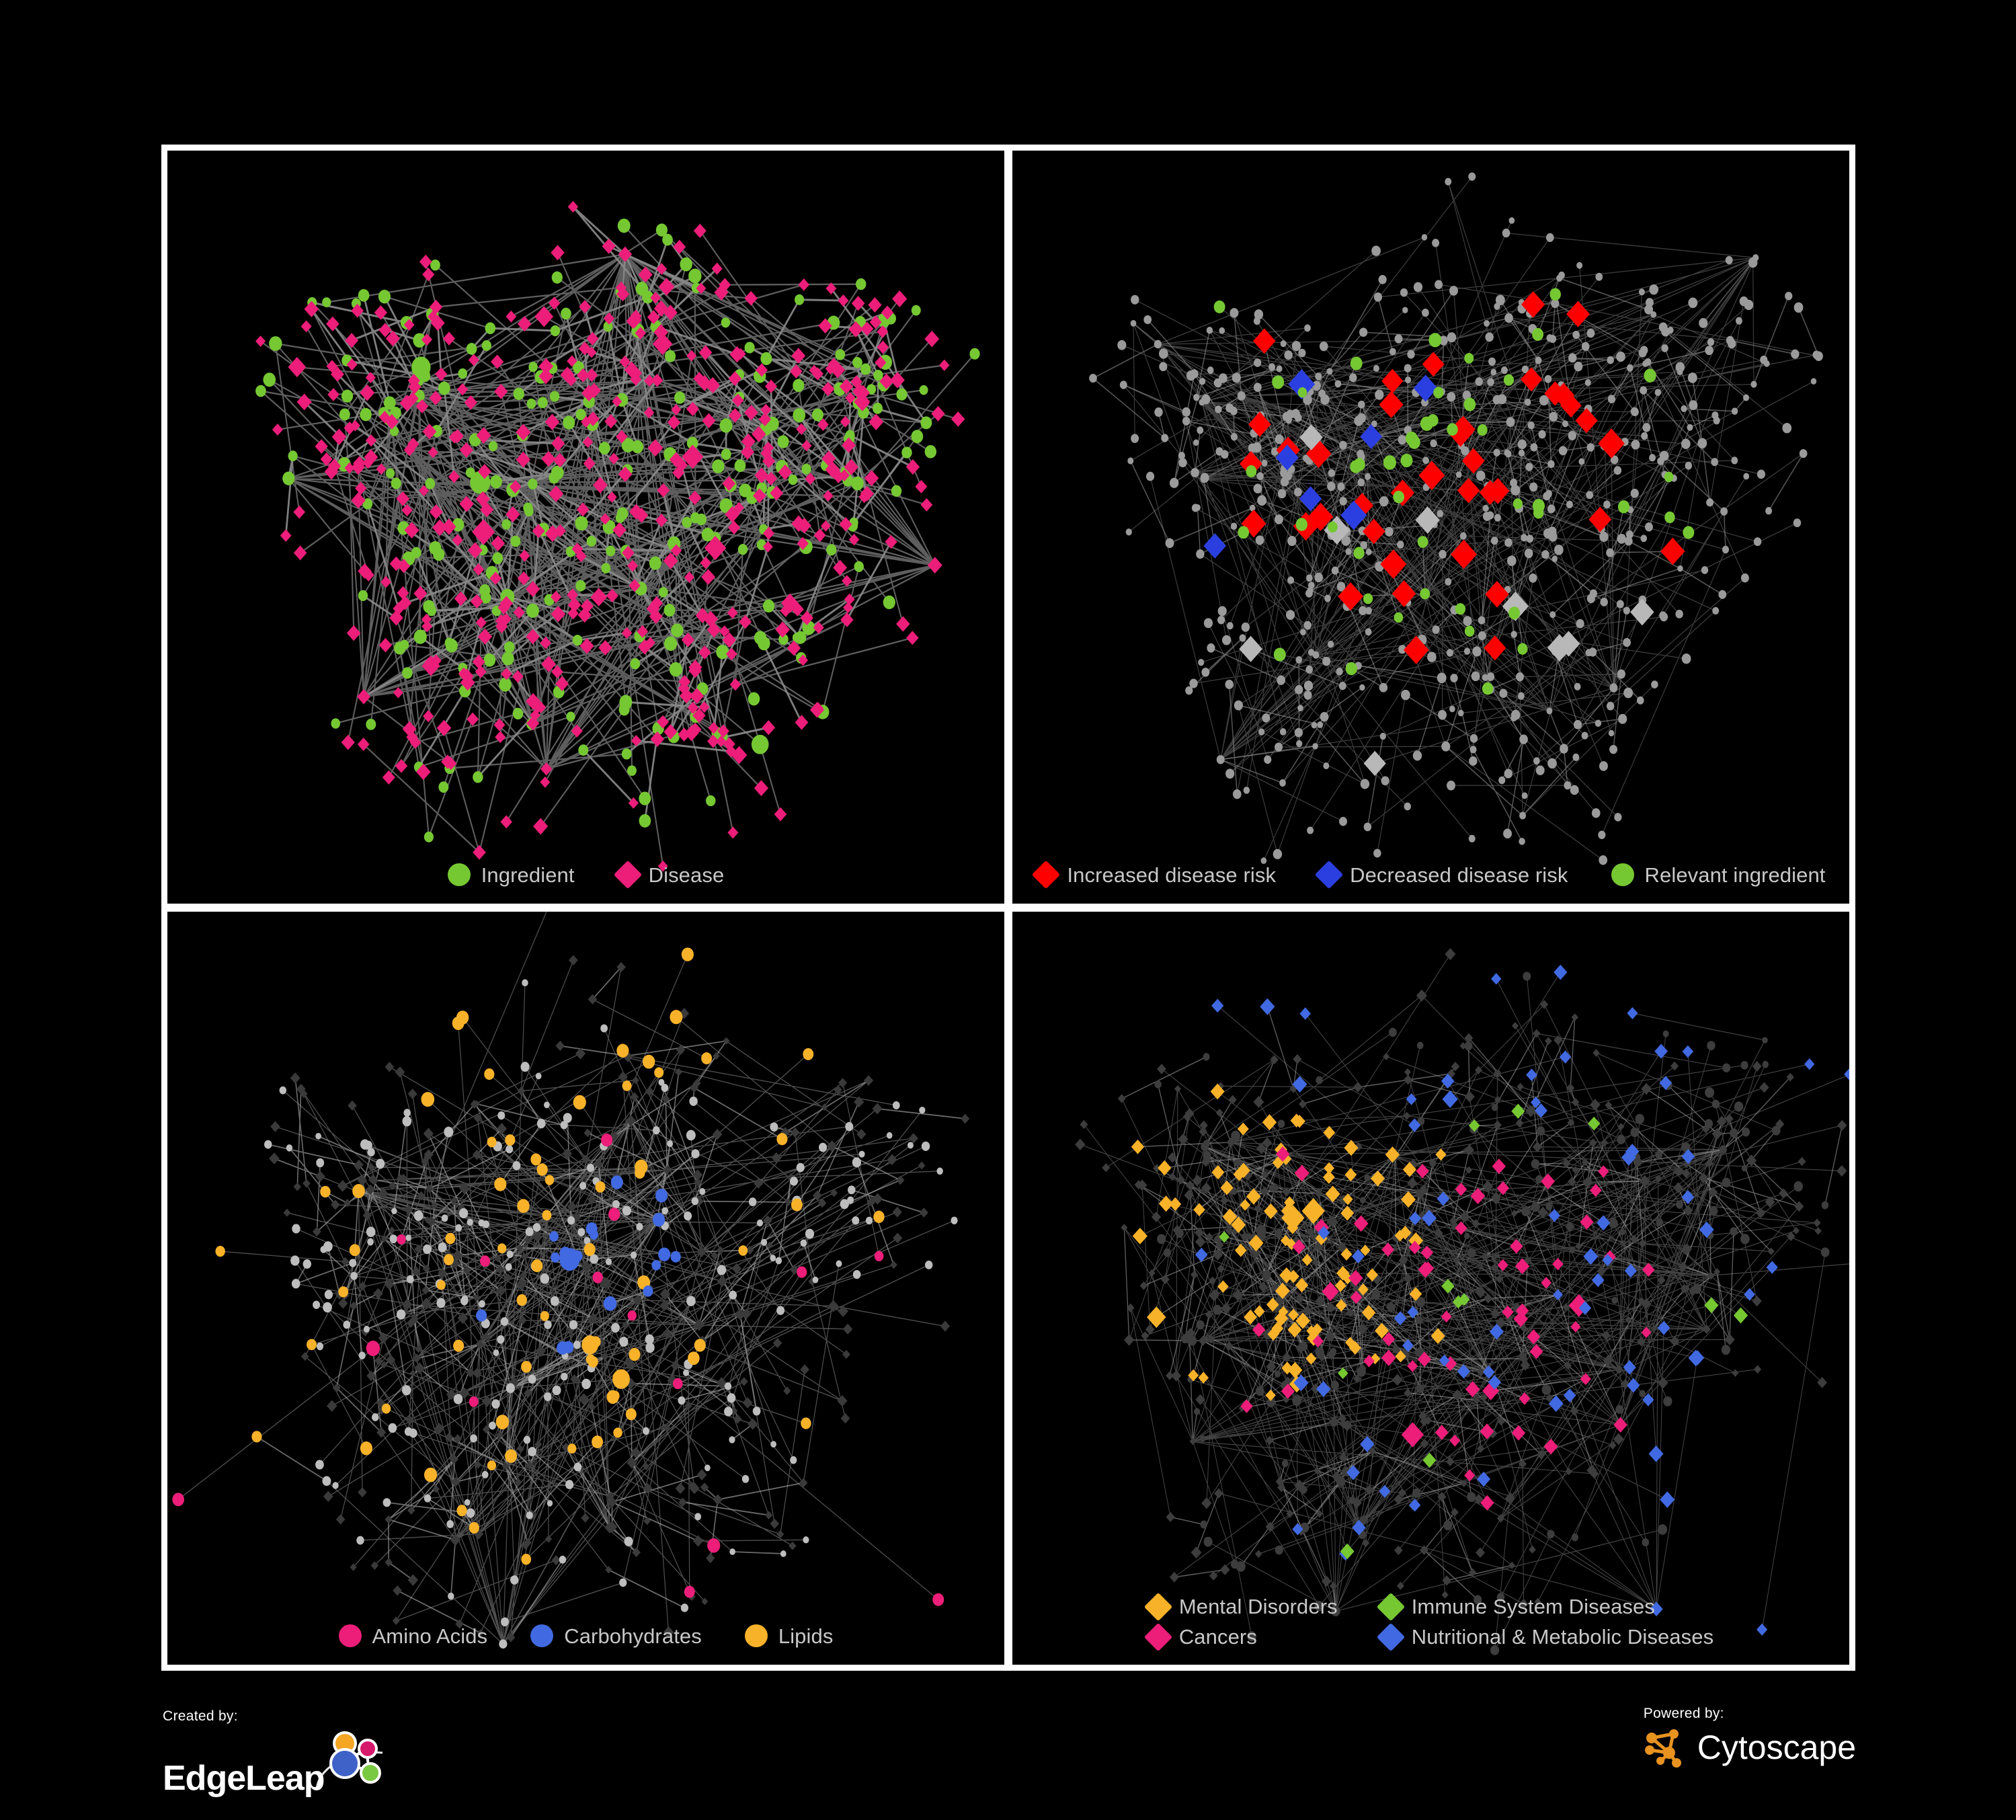 The height and width of the screenshot is (1820, 2016). I want to click on network-node-mental-disorders, so click(1329, 1168).